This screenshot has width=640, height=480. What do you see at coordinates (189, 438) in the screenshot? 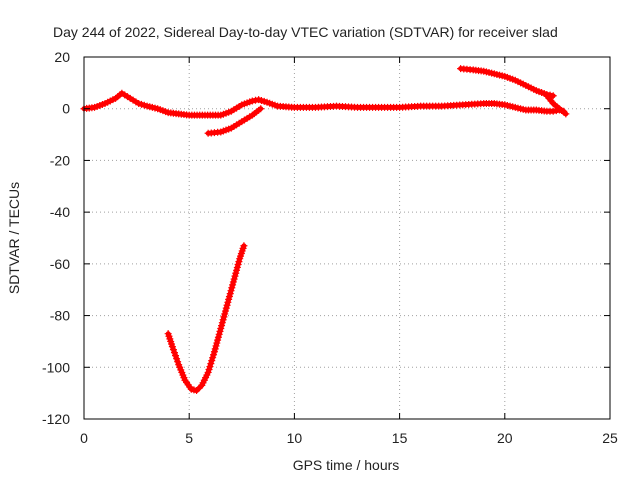
I see `x-tick-label: 5` at bounding box center [189, 438].